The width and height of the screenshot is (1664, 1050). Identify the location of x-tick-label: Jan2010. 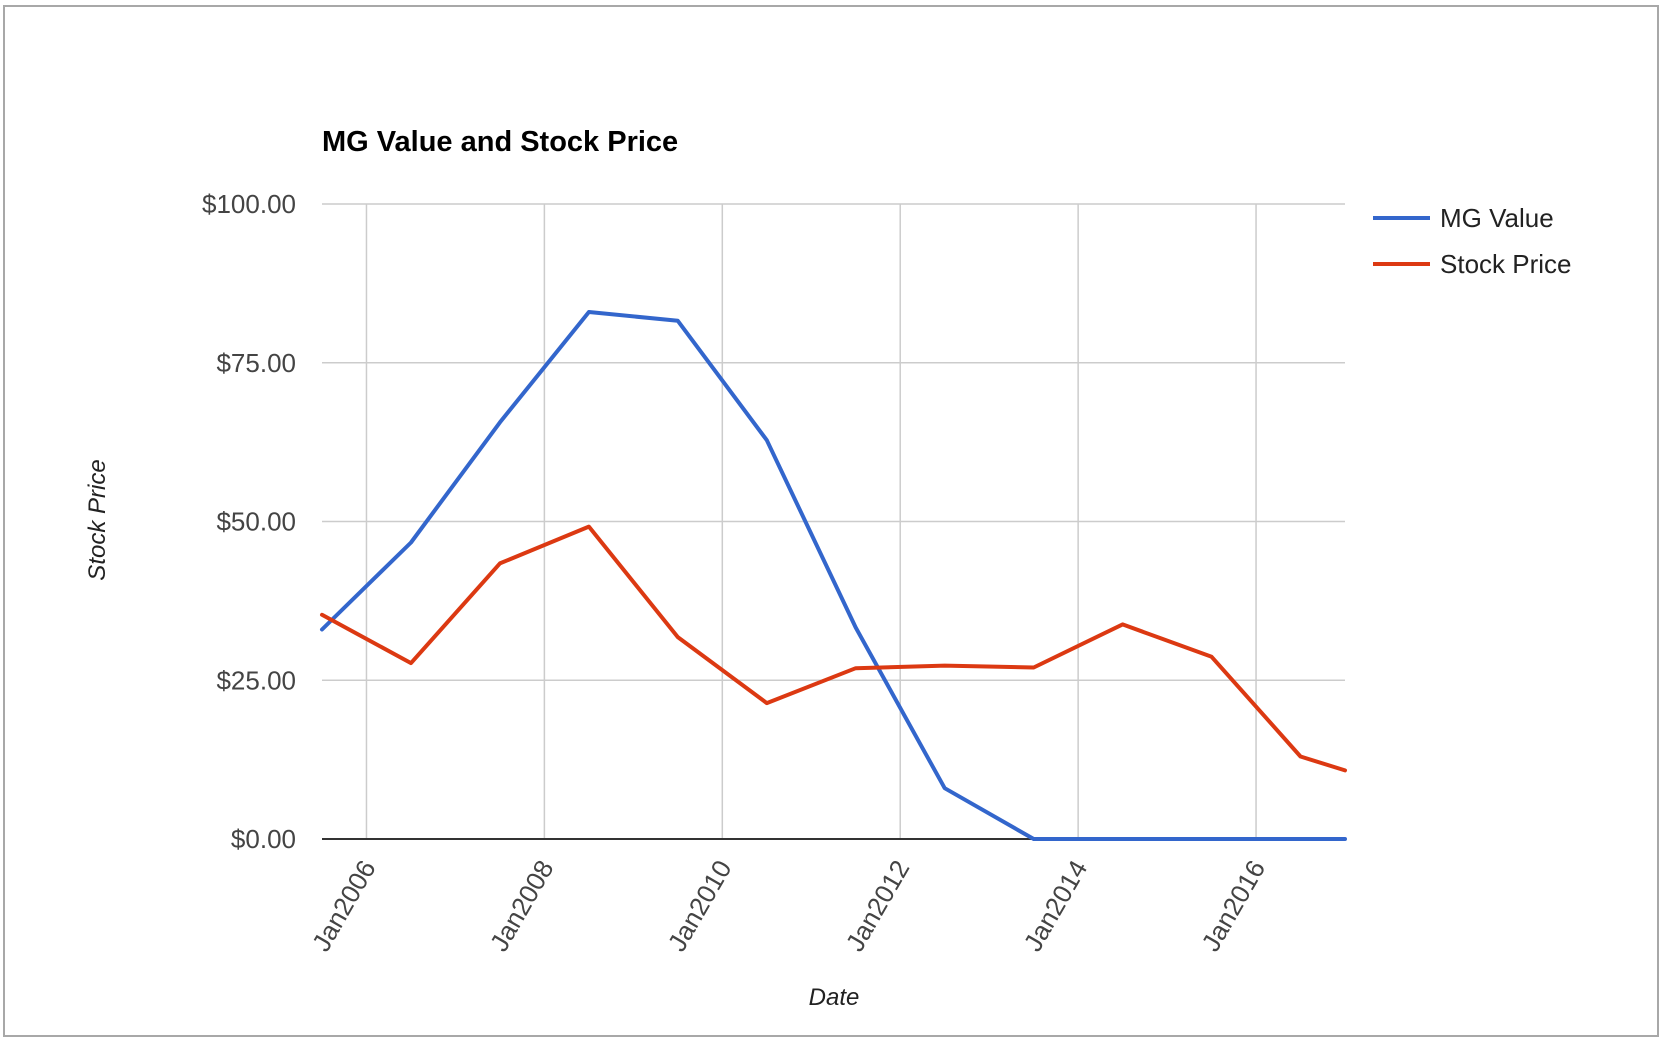
(700, 905).